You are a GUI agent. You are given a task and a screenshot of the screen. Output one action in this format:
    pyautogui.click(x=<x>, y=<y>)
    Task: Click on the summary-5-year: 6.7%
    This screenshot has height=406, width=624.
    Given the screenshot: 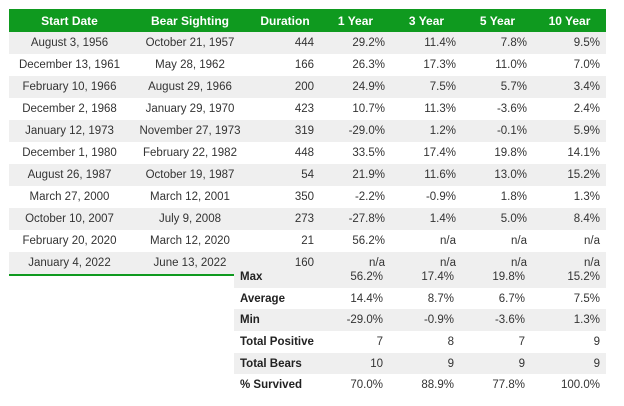 What is the action you would take?
    pyautogui.click(x=495, y=298)
    